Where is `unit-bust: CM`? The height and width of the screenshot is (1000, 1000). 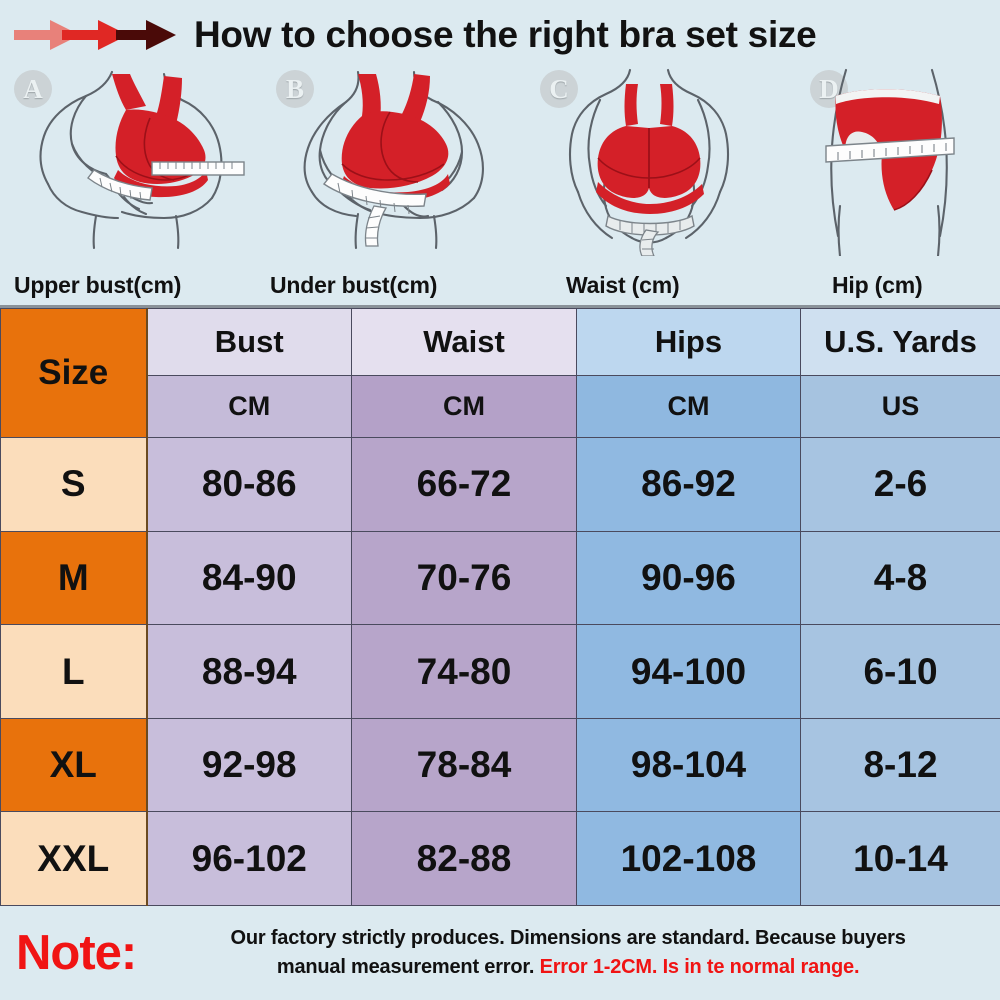 unit-bust: CM is located at coordinates (249, 406).